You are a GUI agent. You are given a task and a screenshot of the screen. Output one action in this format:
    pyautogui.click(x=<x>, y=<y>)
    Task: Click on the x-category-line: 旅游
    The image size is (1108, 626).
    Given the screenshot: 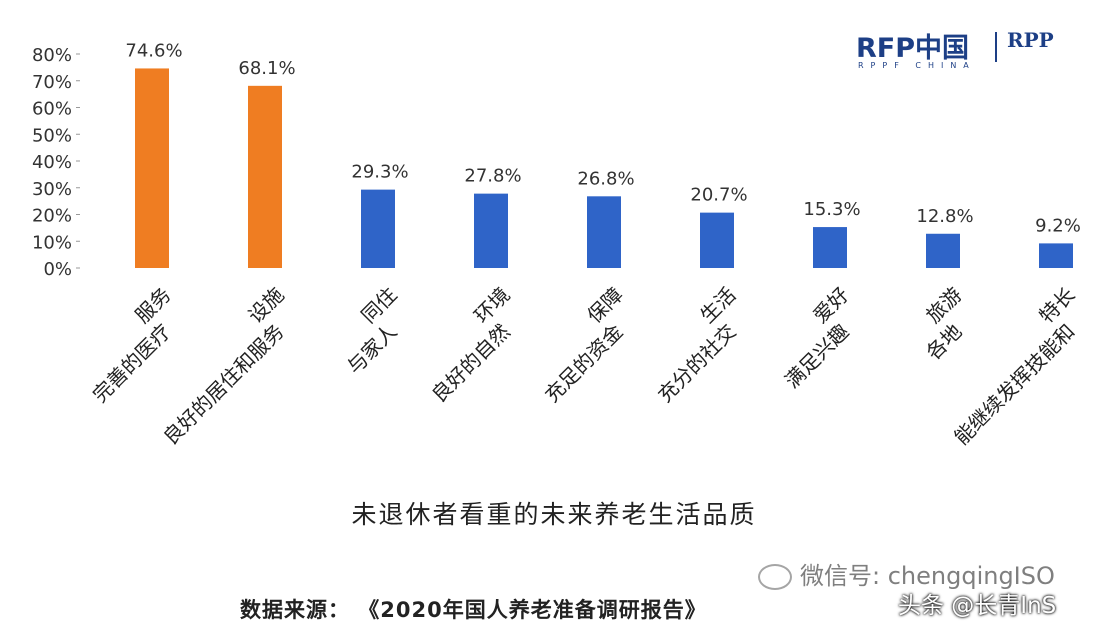 What is the action you would take?
    pyautogui.click(x=943, y=305)
    